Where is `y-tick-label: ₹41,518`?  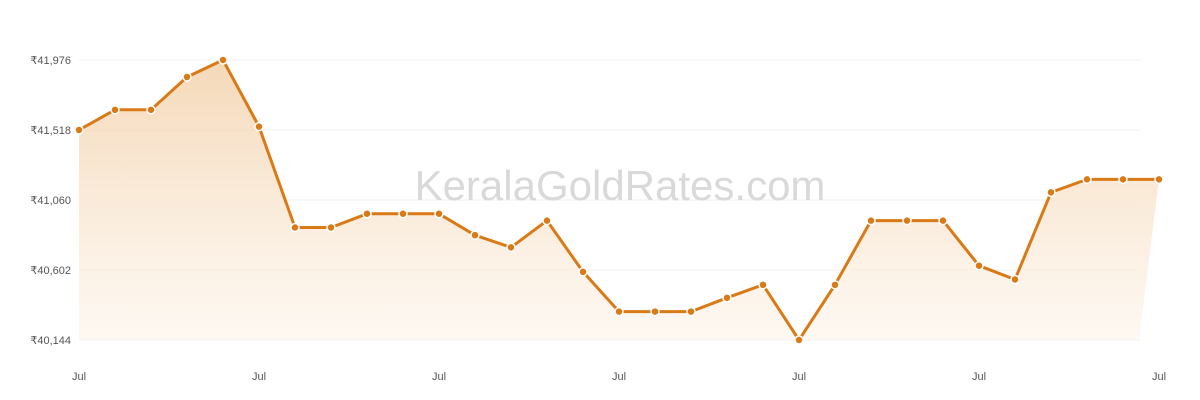 y-tick-label: ₹41,518 is located at coordinates (50, 131).